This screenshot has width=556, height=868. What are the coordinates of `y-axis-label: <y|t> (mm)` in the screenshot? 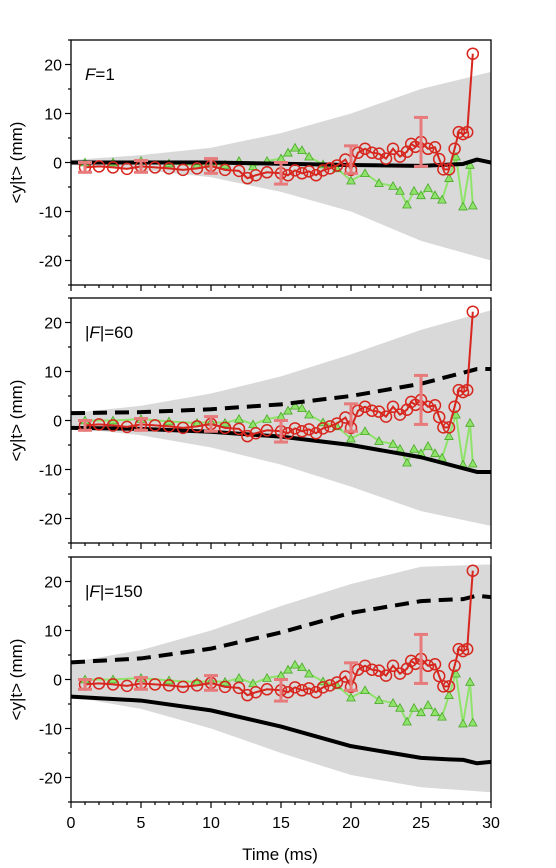 It's located at (16, 163).